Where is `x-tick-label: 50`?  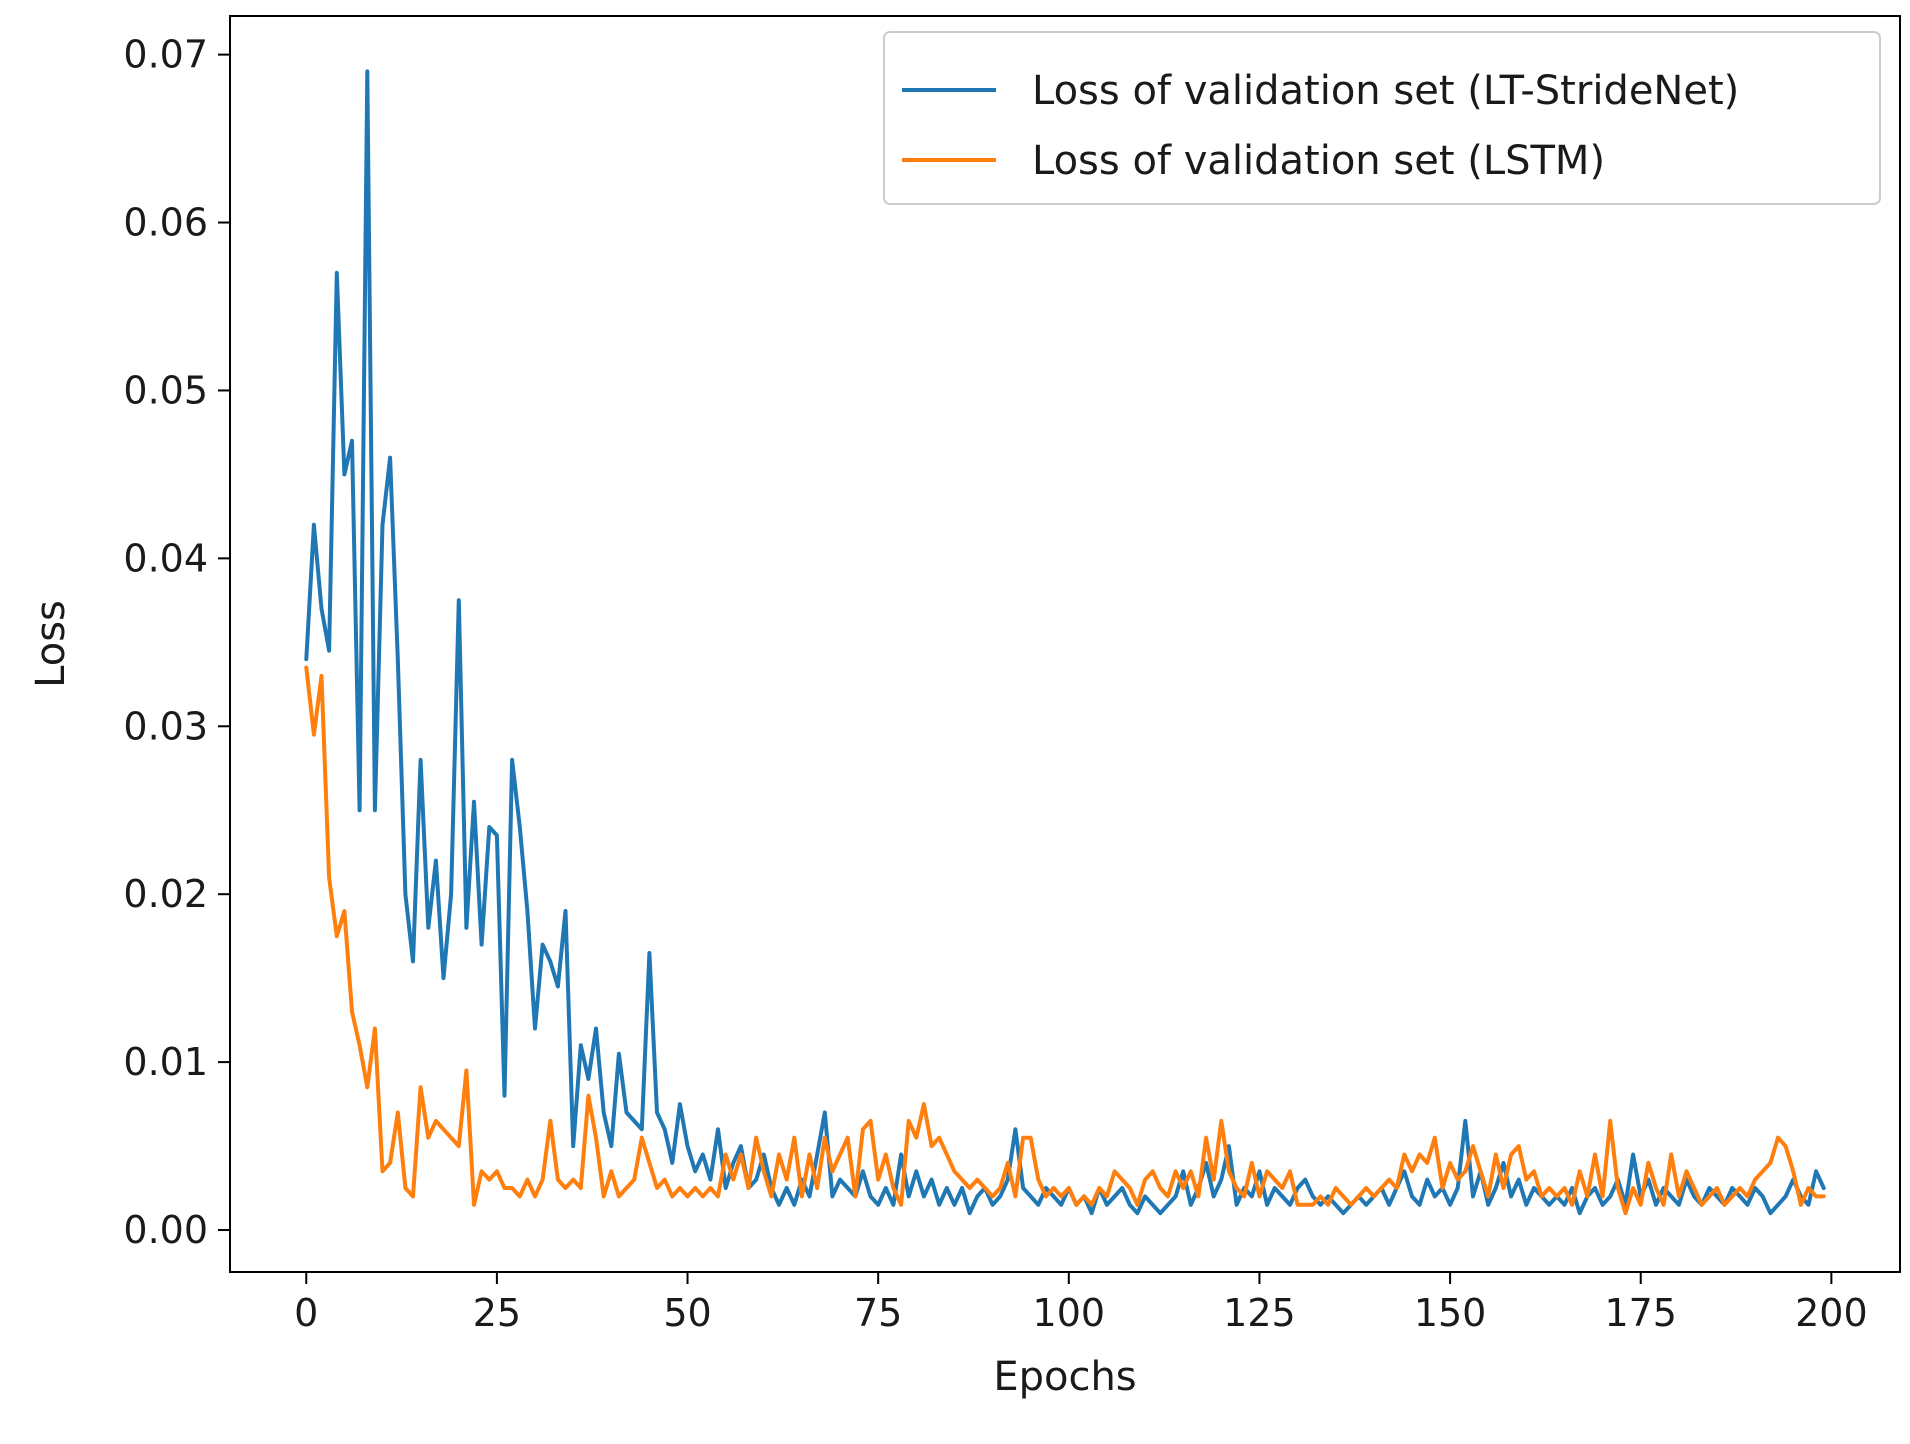
x-tick-label: 50 is located at coordinates (687, 1313).